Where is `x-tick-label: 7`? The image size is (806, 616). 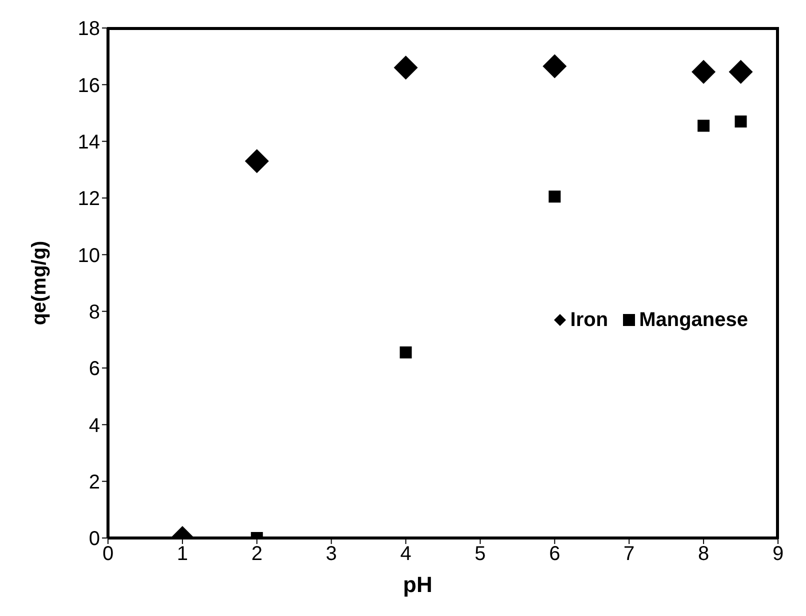
x-tick-label: 7 is located at coordinates (629, 554).